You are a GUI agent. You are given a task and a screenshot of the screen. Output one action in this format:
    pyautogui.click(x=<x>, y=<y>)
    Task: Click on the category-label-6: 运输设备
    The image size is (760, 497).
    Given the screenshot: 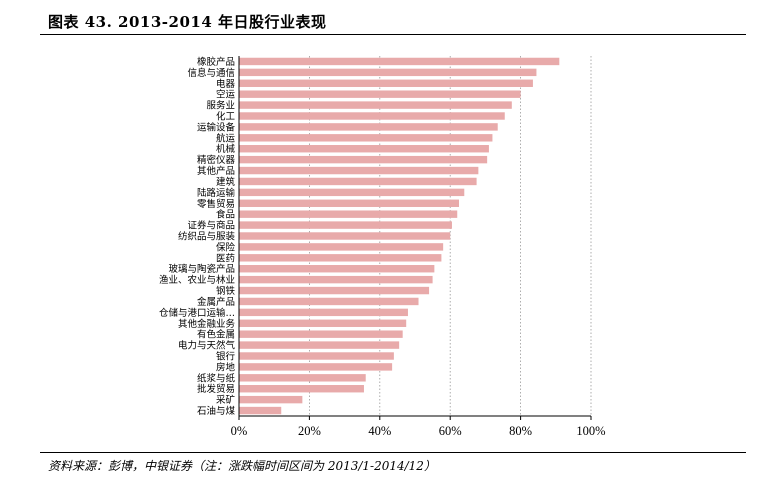 What is the action you would take?
    pyautogui.click(x=216, y=127)
    